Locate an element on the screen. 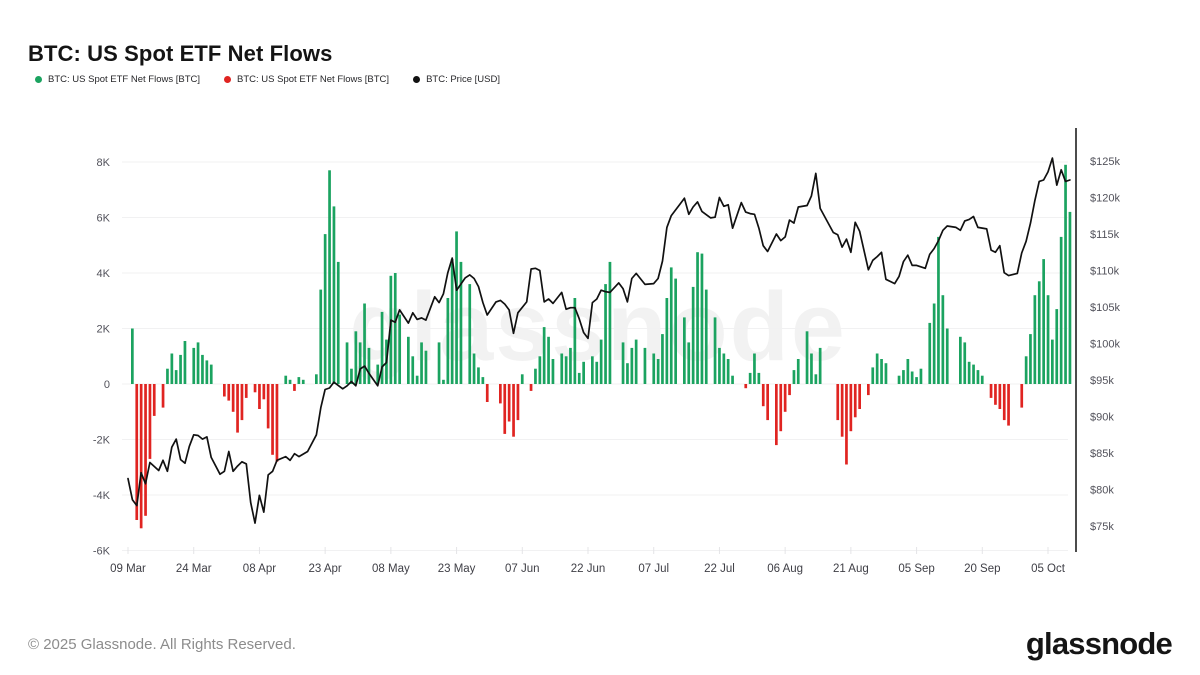 This screenshot has height=675, width=1200. x-axis-tick-label: 24 Mar is located at coordinates (194, 569).